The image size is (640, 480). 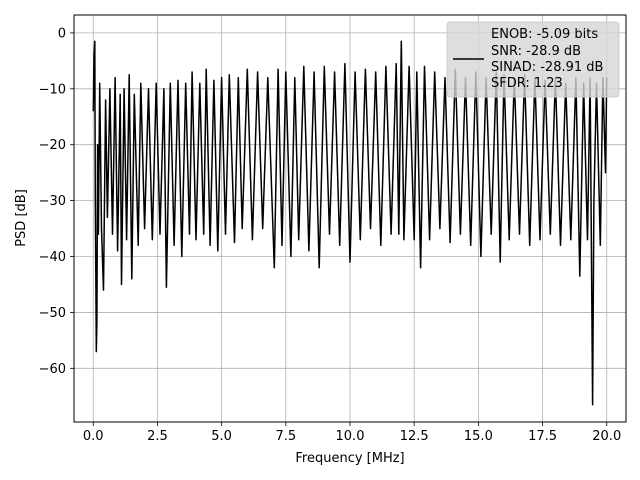 What do you see at coordinates (62, 33) in the screenshot?
I see `y-tick-label: 0` at bounding box center [62, 33].